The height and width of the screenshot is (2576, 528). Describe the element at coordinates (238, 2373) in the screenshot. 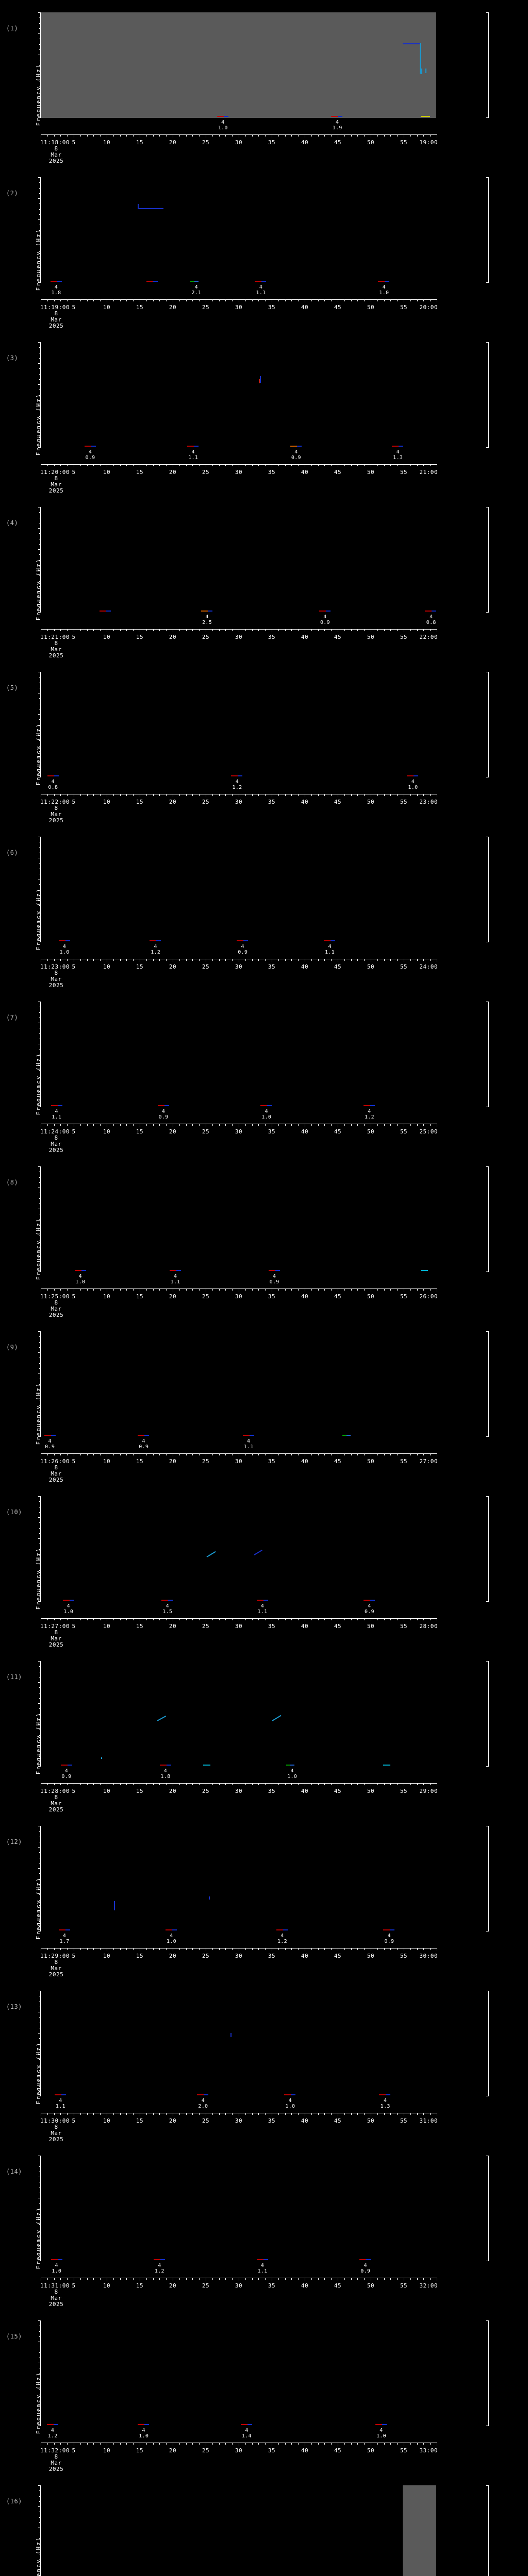

I see `plot-area` at that location.